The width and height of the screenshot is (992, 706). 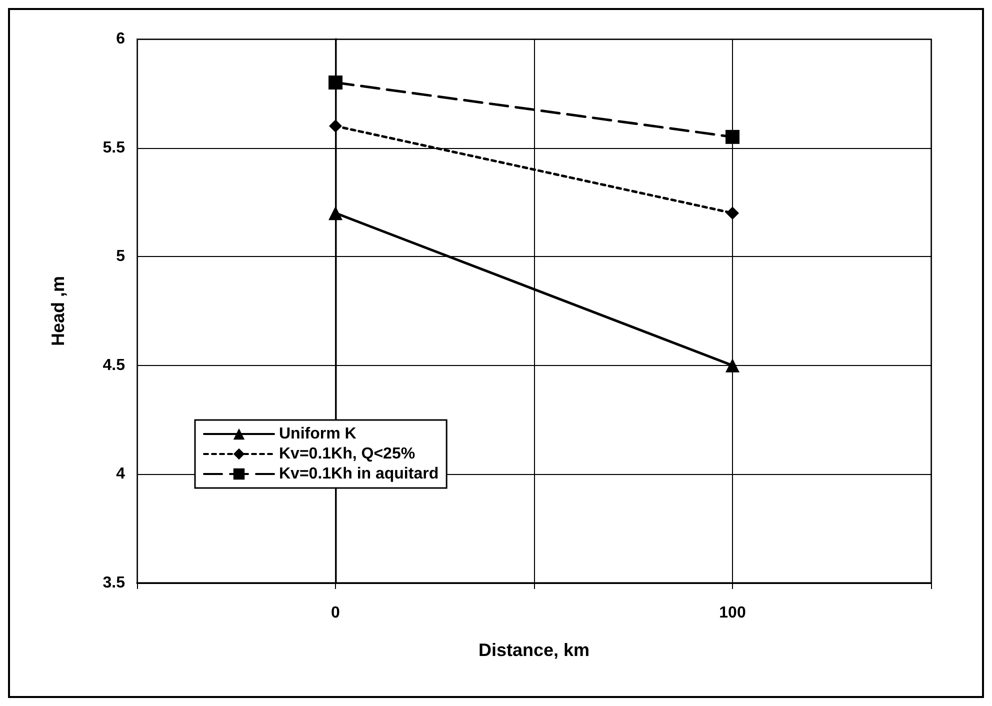 What do you see at coordinates (114, 583) in the screenshot?
I see `y-tick-label: 3.5` at bounding box center [114, 583].